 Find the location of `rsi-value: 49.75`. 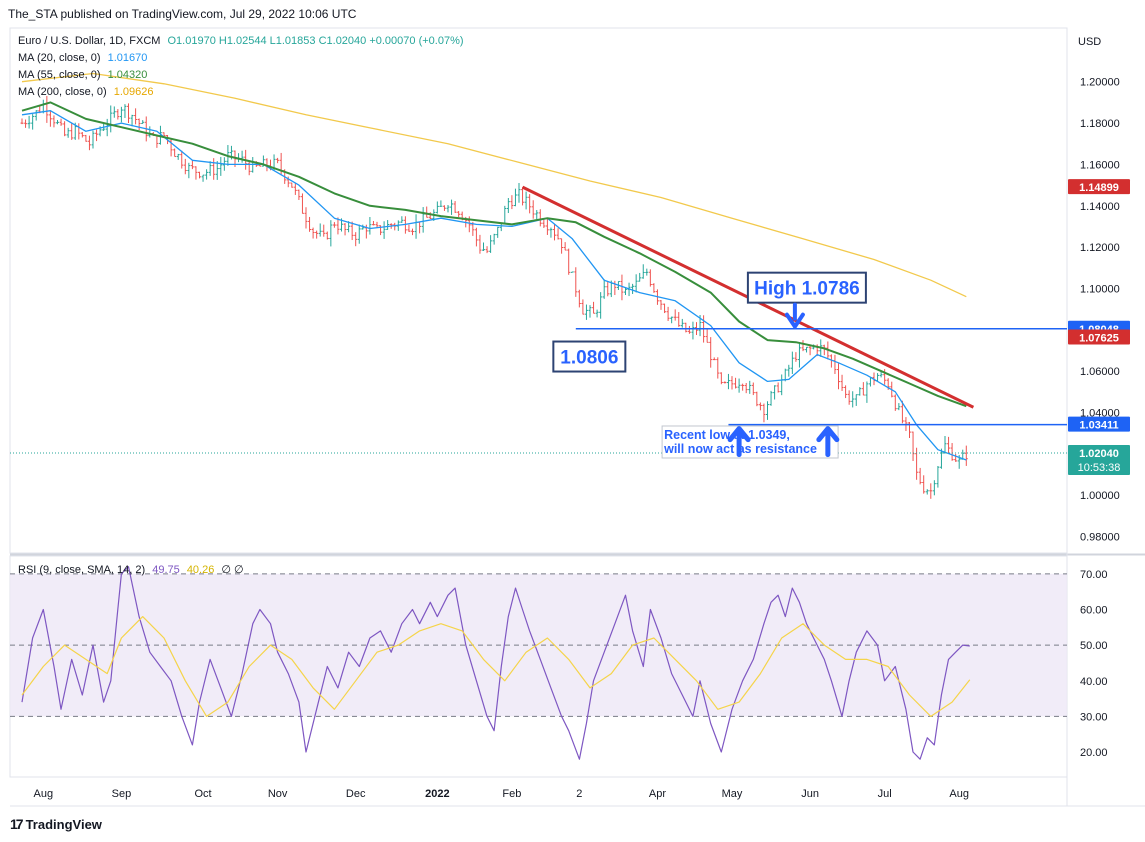

rsi-value: 49.75 is located at coordinates (166, 570).